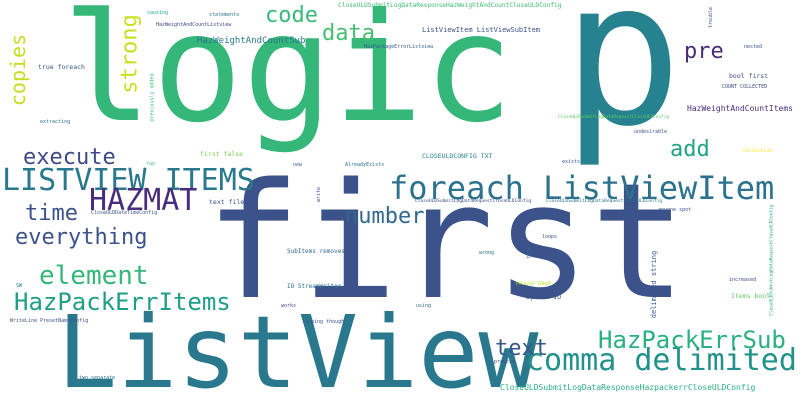 The width and height of the screenshot is (800, 400). What do you see at coordinates (749, 76) in the screenshot?
I see `word-bool-first: bool first` at bounding box center [749, 76].